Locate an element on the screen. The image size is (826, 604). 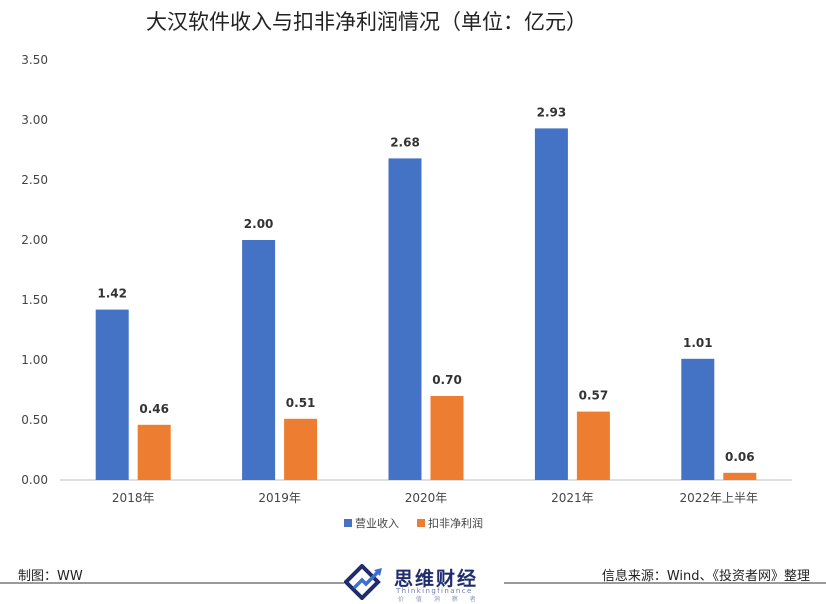
x-tick-label: 2021年 is located at coordinates (572, 498).